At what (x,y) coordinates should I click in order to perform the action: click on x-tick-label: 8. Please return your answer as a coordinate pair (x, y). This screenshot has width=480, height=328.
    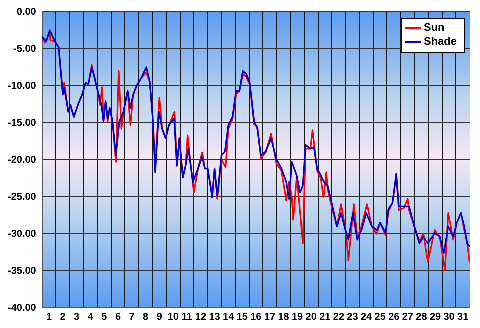
    Looking at the image, I should click on (146, 317).